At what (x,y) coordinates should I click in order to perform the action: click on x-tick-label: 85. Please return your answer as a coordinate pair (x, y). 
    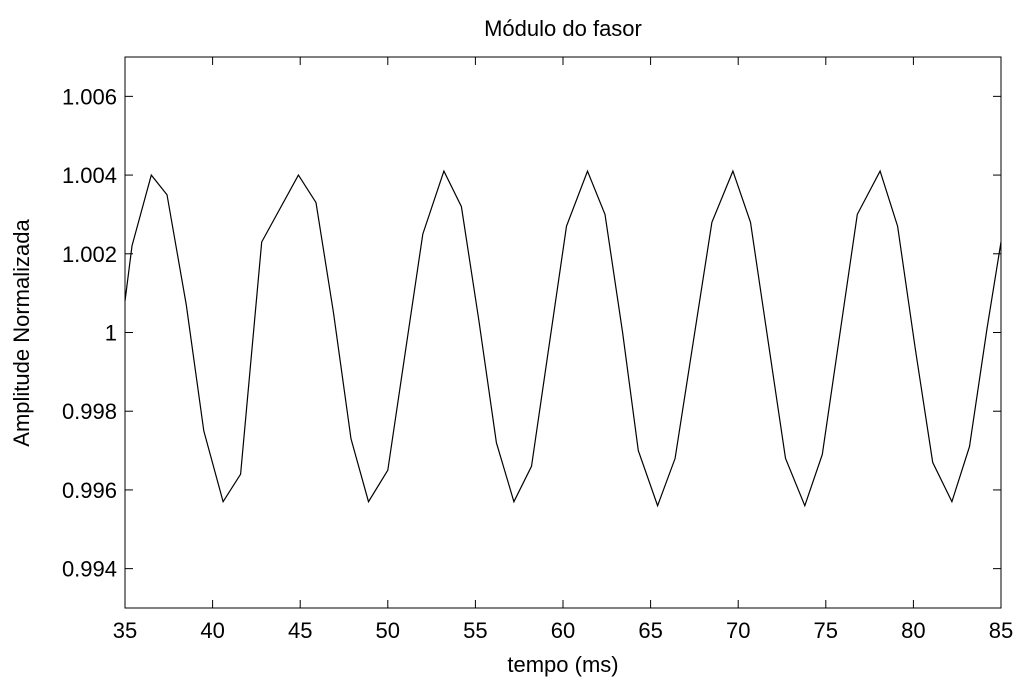
    Looking at the image, I should click on (1001, 630).